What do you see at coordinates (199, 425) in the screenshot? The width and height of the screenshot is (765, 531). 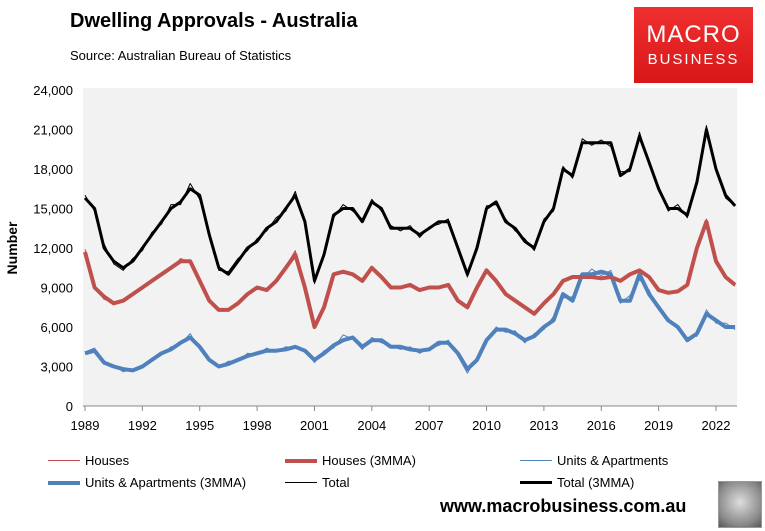 I see `x-tick-label: 1995` at bounding box center [199, 425].